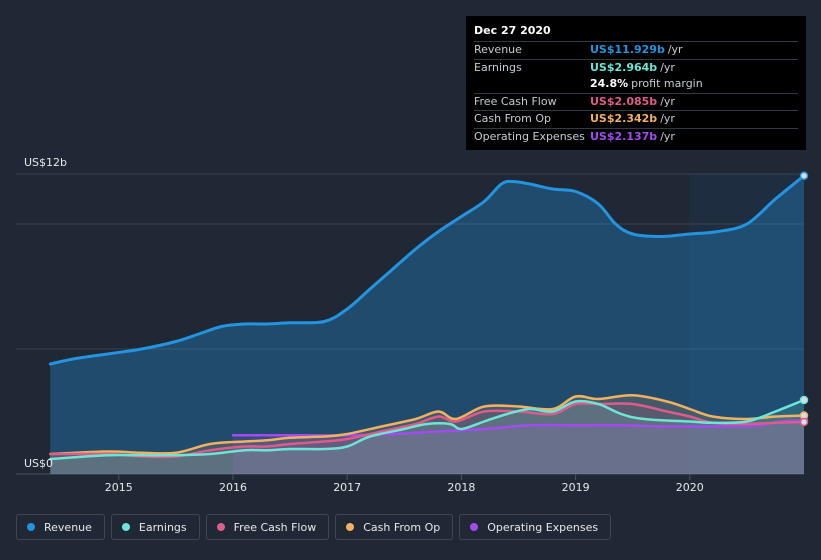 The image size is (821, 560). Describe the element at coordinates (804, 175) in the screenshot. I see `revenue-end-point` at that location.